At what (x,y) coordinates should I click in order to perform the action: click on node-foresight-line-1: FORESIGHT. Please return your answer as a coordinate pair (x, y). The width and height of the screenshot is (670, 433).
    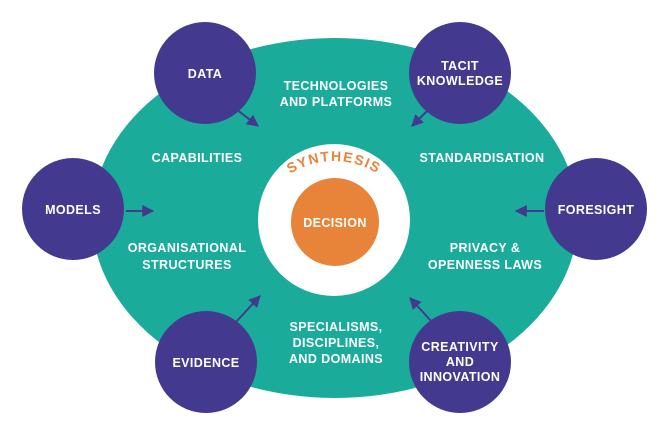
    Looking at the image, I should click on (596, 210).